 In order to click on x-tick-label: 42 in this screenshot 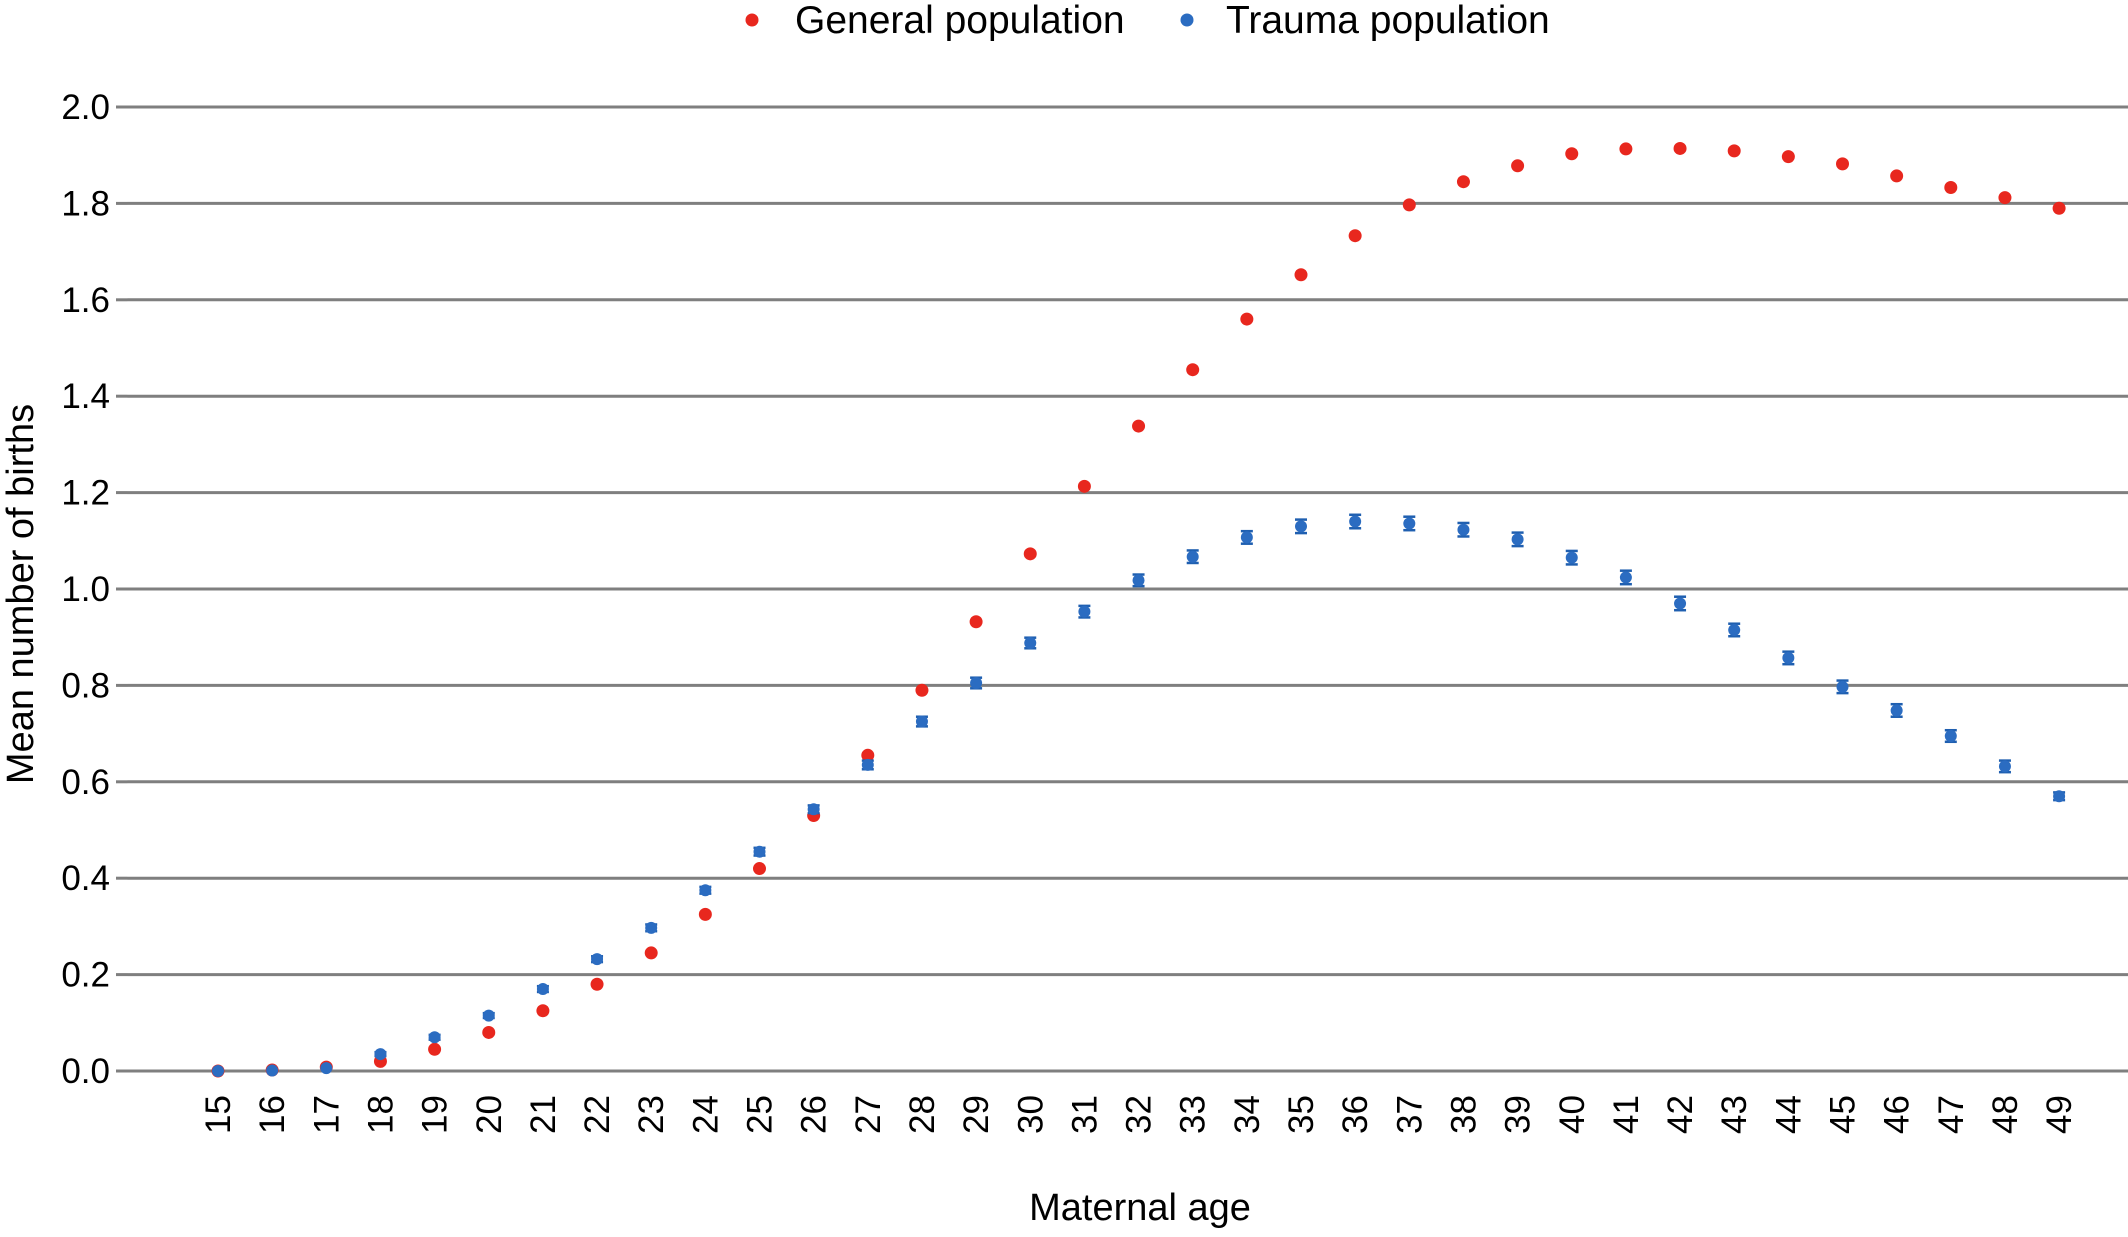, I will do `click(1680, 1114)`.